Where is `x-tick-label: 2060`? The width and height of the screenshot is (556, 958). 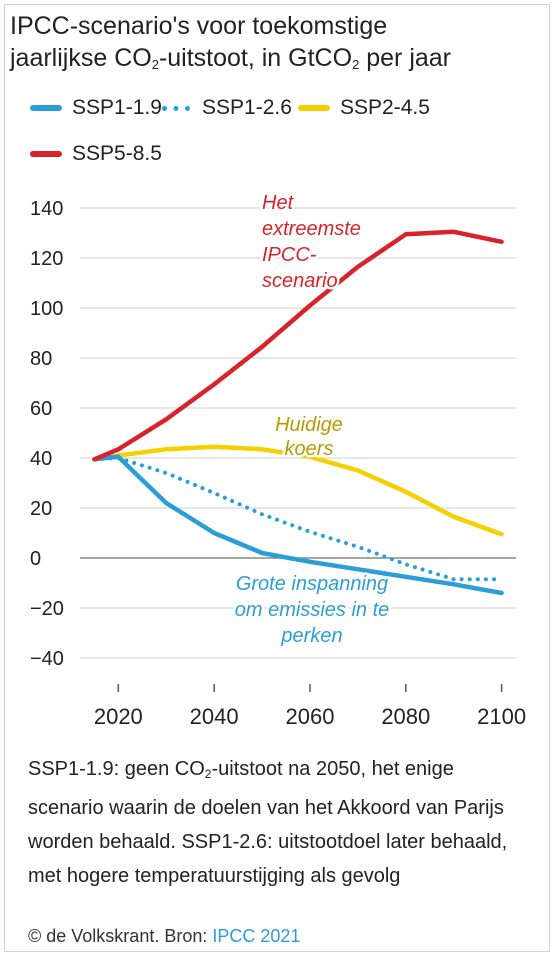
x-tick-label: 2060 is located at coordinates (310, 716).